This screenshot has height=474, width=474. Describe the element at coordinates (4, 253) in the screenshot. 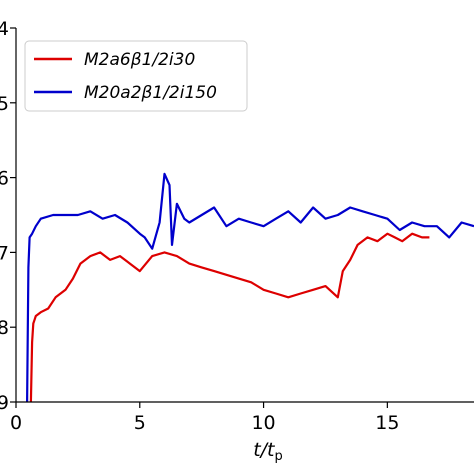

I see `y-tick-label: 7` at that location.